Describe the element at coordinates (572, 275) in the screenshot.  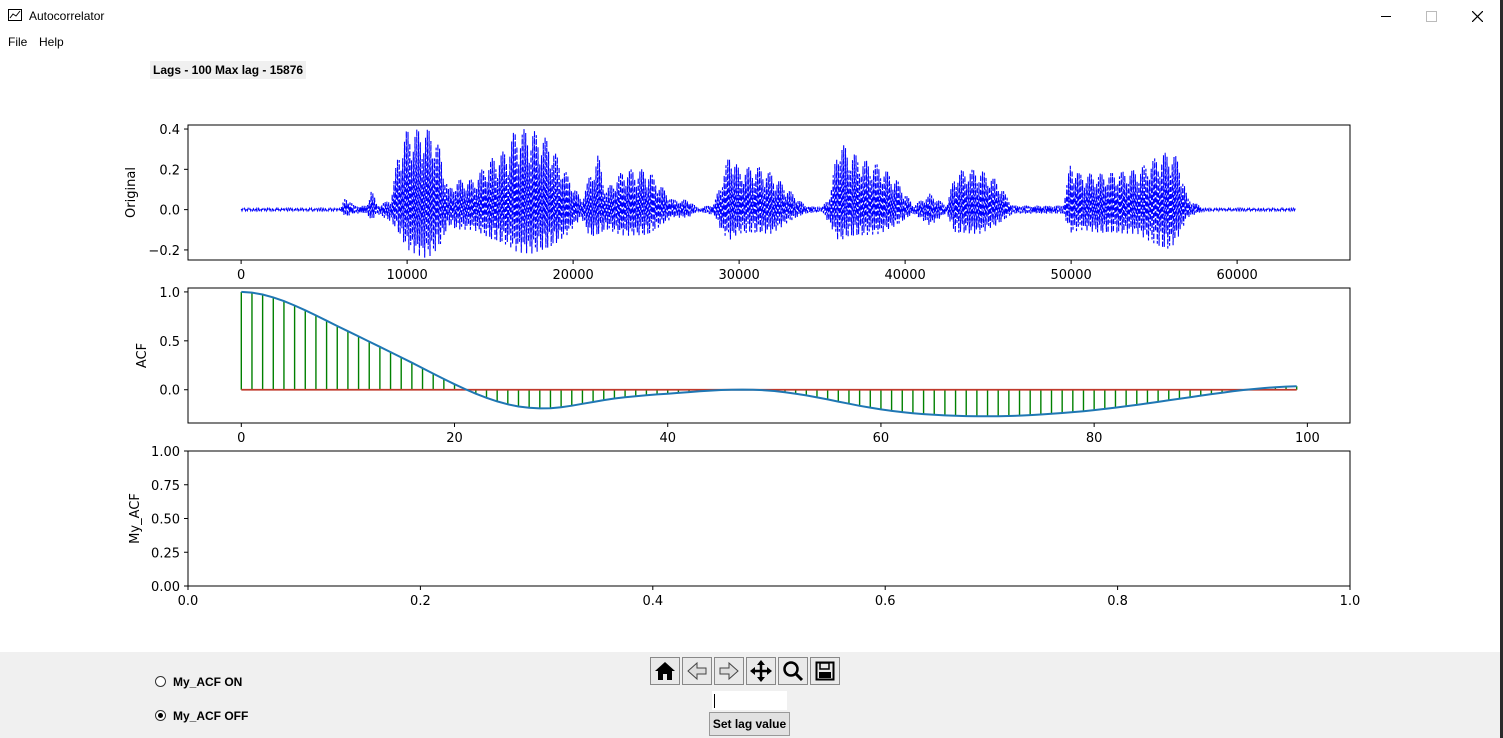
I see `x-tick-label: 20000` at that location.